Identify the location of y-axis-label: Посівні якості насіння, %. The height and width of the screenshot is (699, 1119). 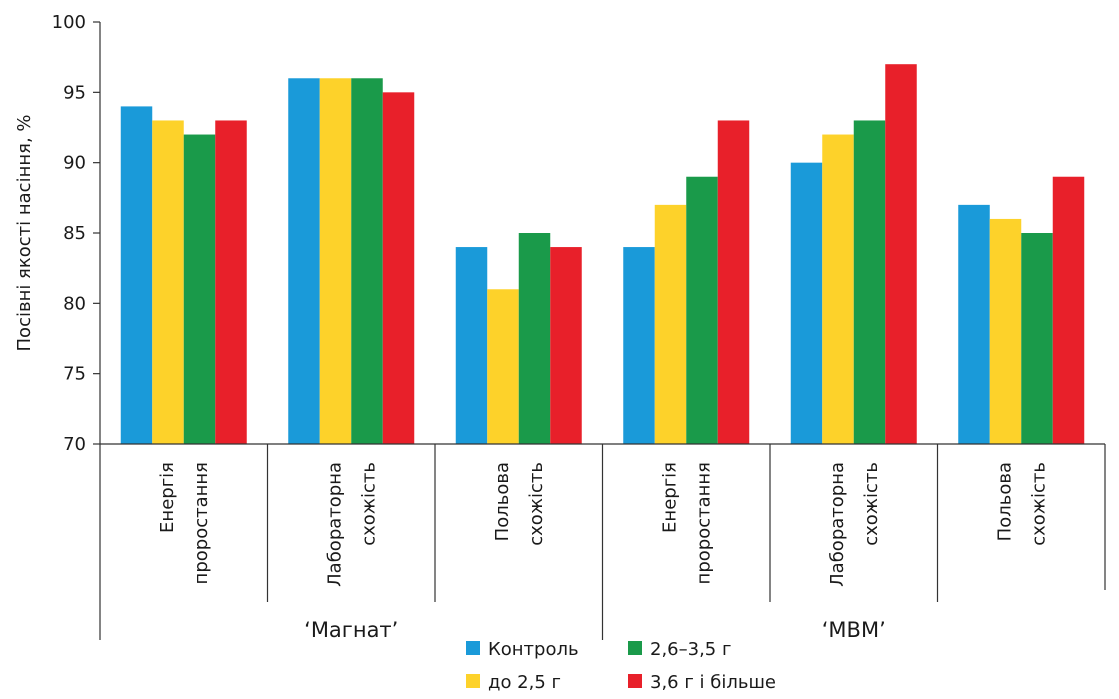
(24, 233).